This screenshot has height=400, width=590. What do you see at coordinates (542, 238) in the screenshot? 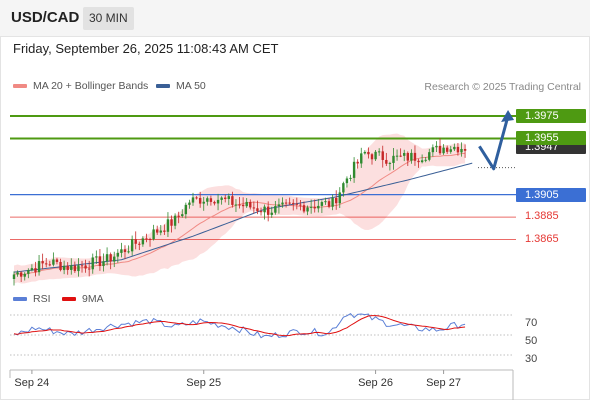
I see `level-label-support-2: 1.3865` at bounding box center [542, 238].